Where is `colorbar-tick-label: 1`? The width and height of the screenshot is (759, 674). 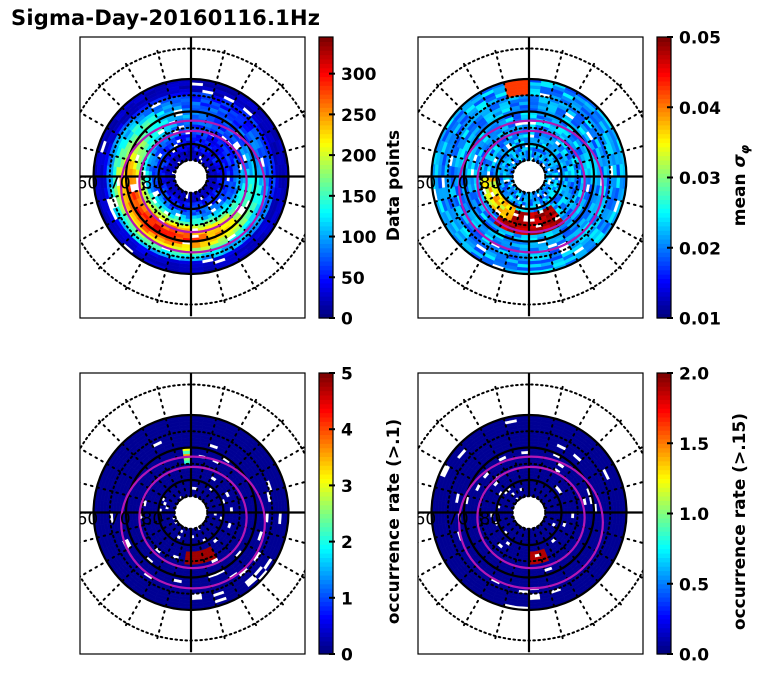
colorbar-tick-label: 1 is located at coordinates (347, 599).